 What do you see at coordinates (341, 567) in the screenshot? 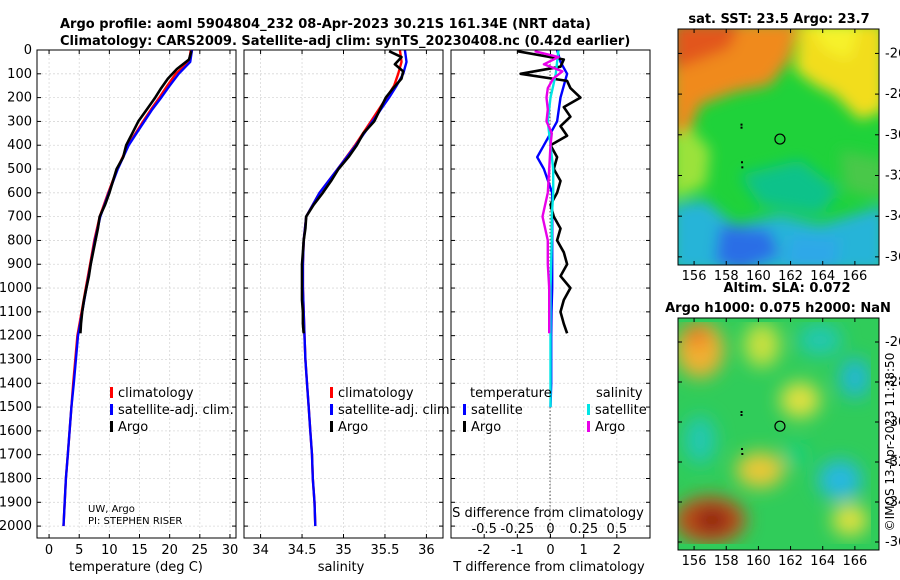
I see `salinity-xlabel: salinity` at bounding box center [341, 567].